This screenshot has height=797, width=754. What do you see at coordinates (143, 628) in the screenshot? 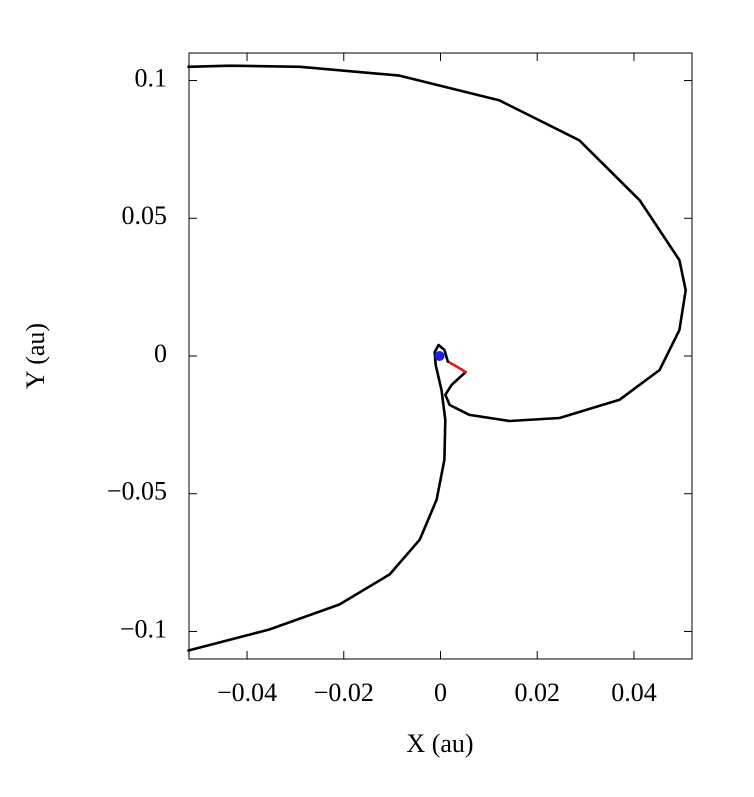
I see `y-tick-label: −0.1` at bounding box center [143, 628].